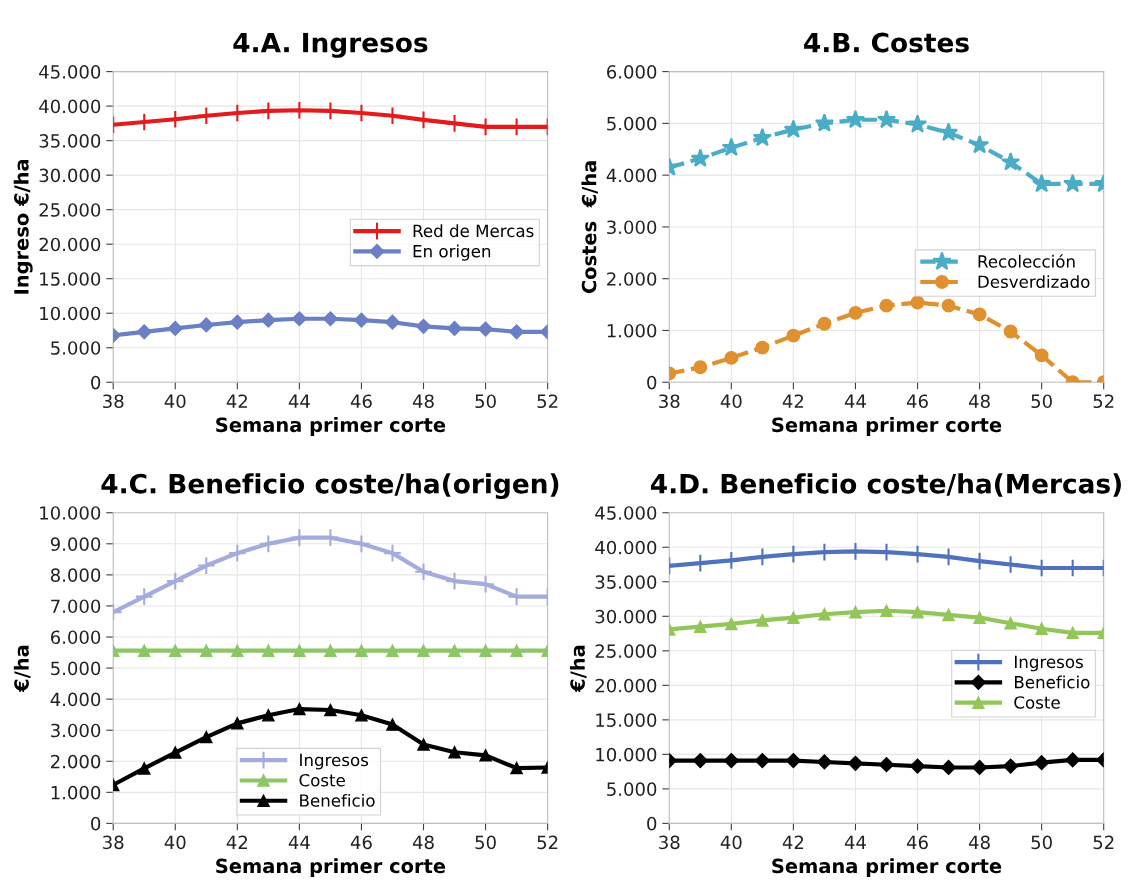 Image resolution: width=1132 pixels, height=895 pixels. I want to click on legend-label: Desverdizado, so click(1034, 282).